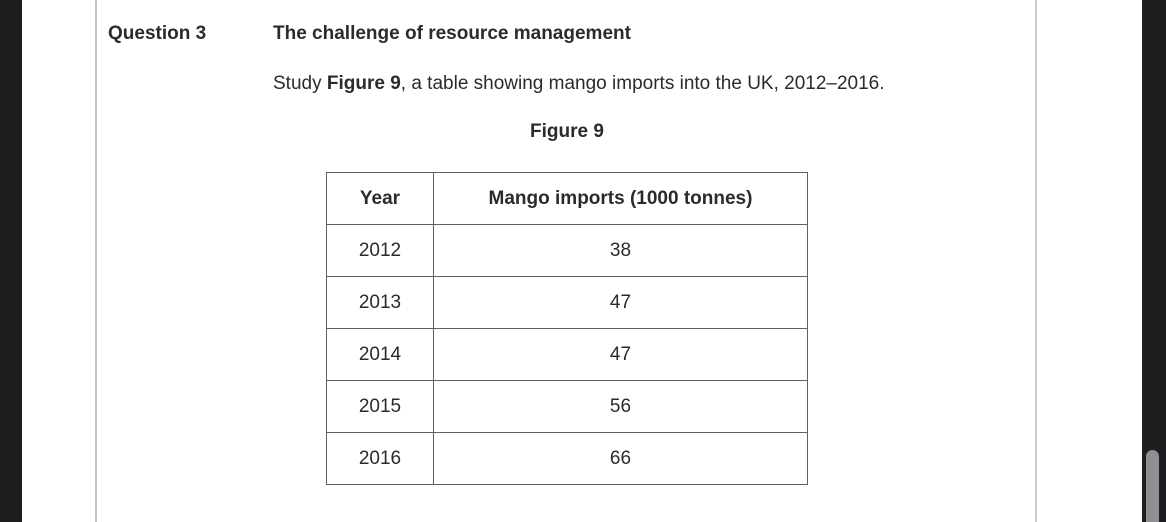 This screenshot has width=1166, height=522. Describe the element at coordinates (620, 198) in the screenshot. I see `table-header-imports: Mango imports (1000 tonnes)` at that location.